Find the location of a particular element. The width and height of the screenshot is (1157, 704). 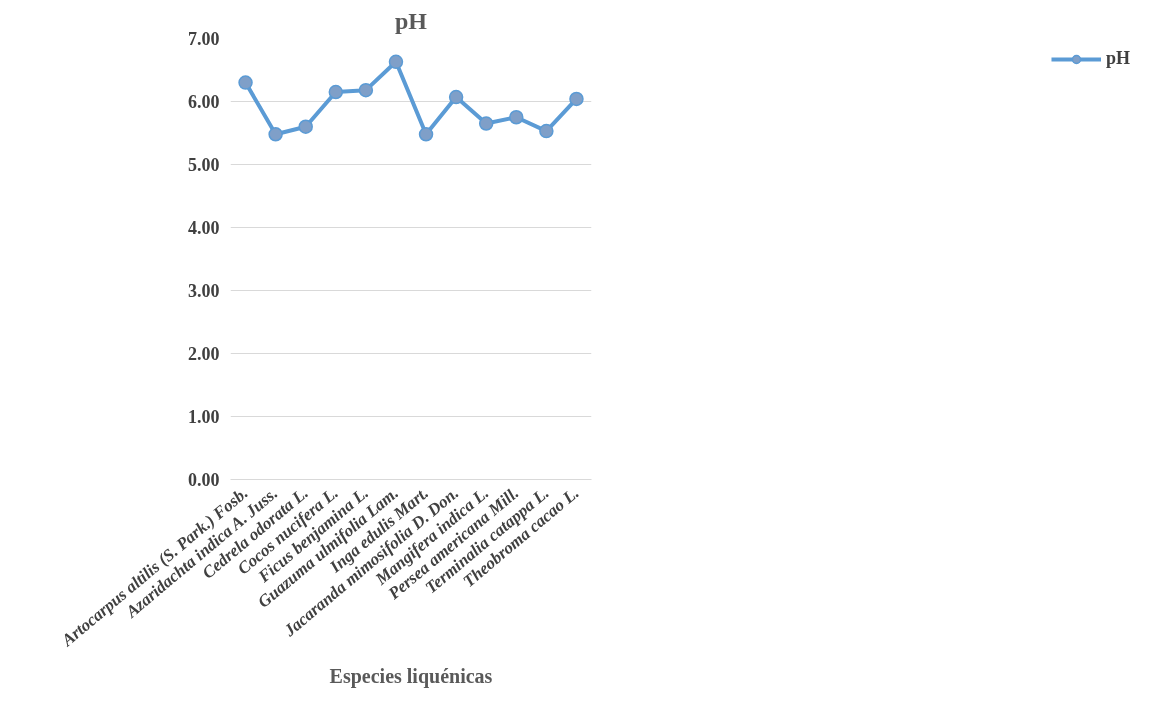

y-tick-label: 1.00 is located at coordinates (204, 417).